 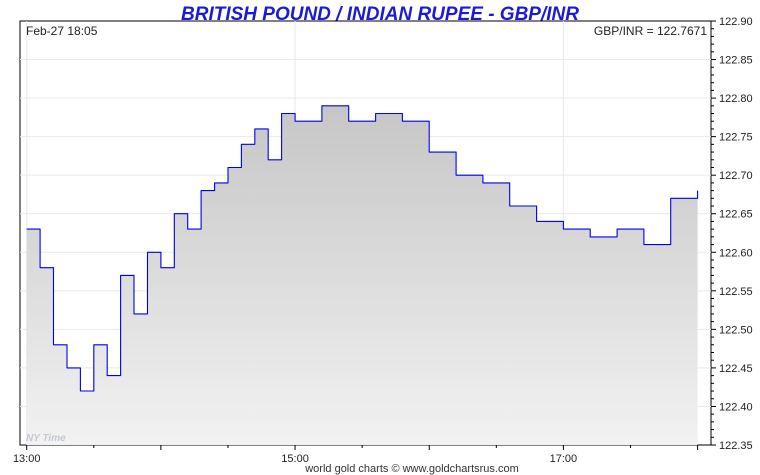 What do you see at coordinates (27, 459) in the screenshot?
I see `x-tick-label: 13:00` at bounding box center [27, 459].